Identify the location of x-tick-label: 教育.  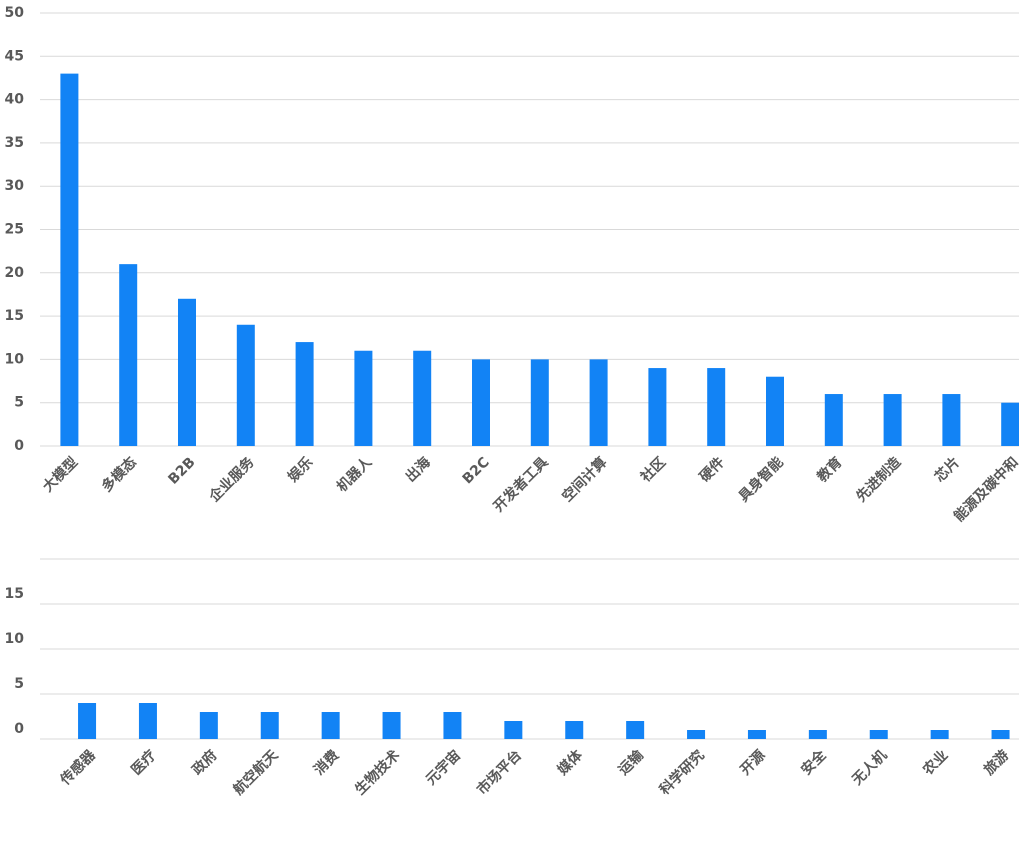
(830, 470).